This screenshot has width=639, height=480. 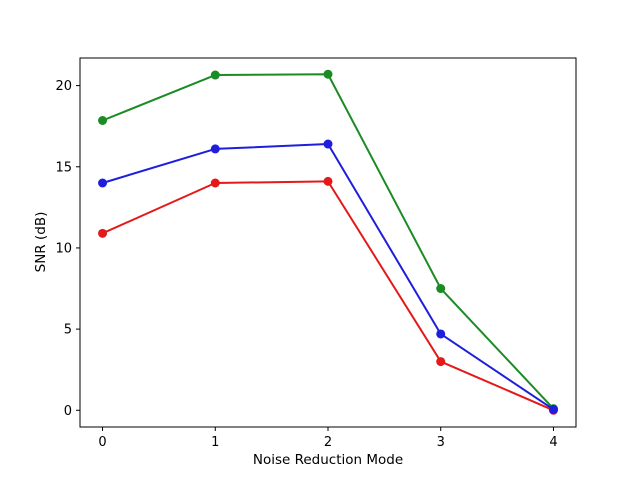 What do you see at coordinates (68, 330) in the screenshot?
I see `y-tick-label: 5` at bounding box center [68, 330].